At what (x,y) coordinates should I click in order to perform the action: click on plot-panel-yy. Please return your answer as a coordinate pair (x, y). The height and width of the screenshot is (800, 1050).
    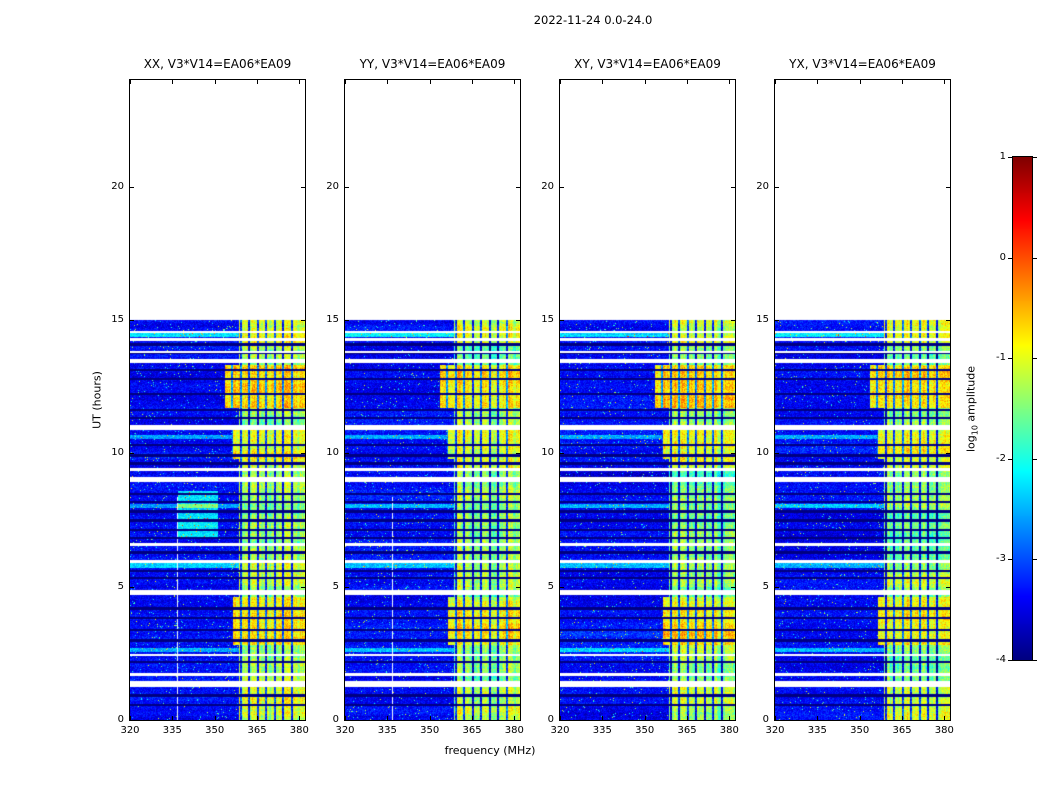
    Looking at the image, I should click on (432, 400).